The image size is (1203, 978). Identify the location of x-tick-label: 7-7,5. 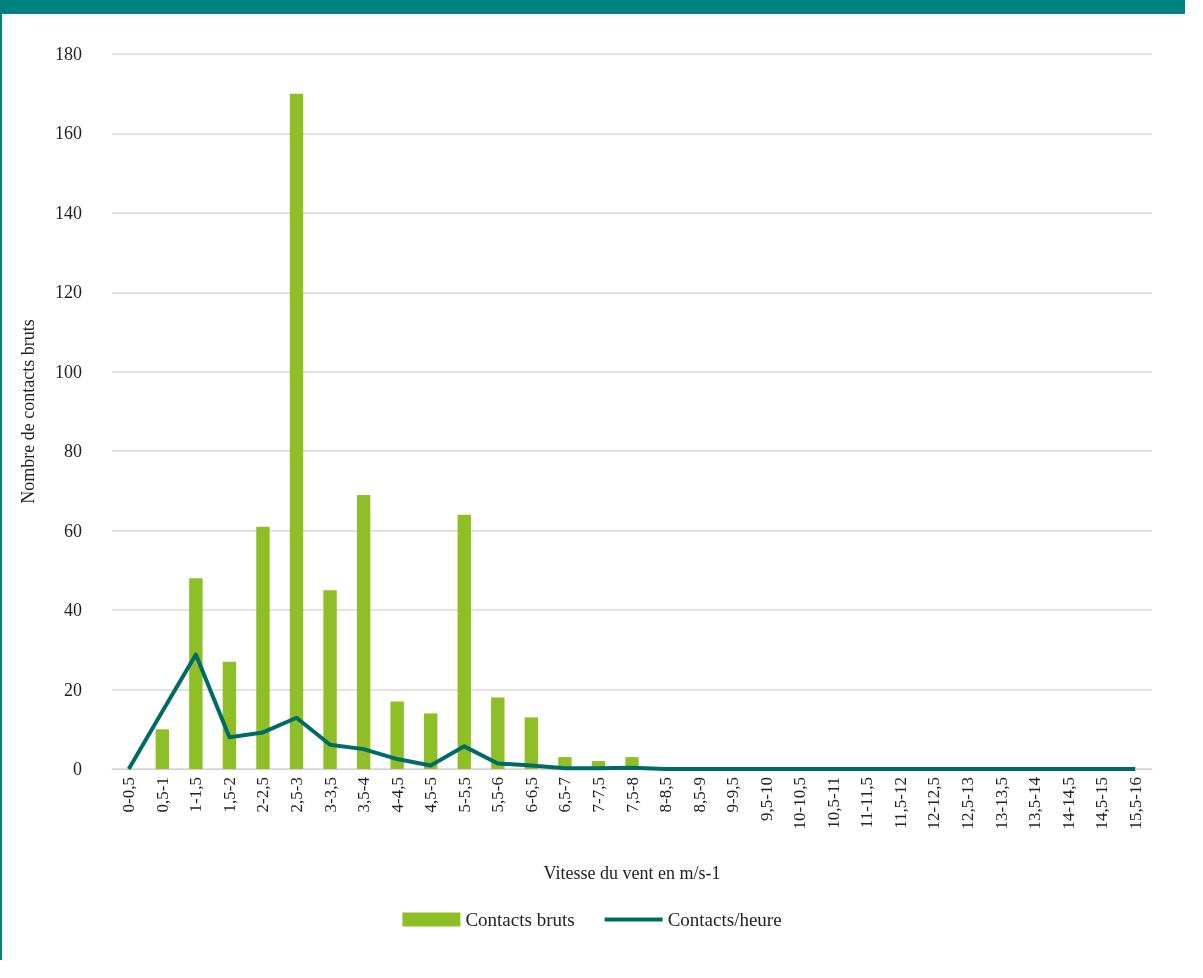
(598, 795).